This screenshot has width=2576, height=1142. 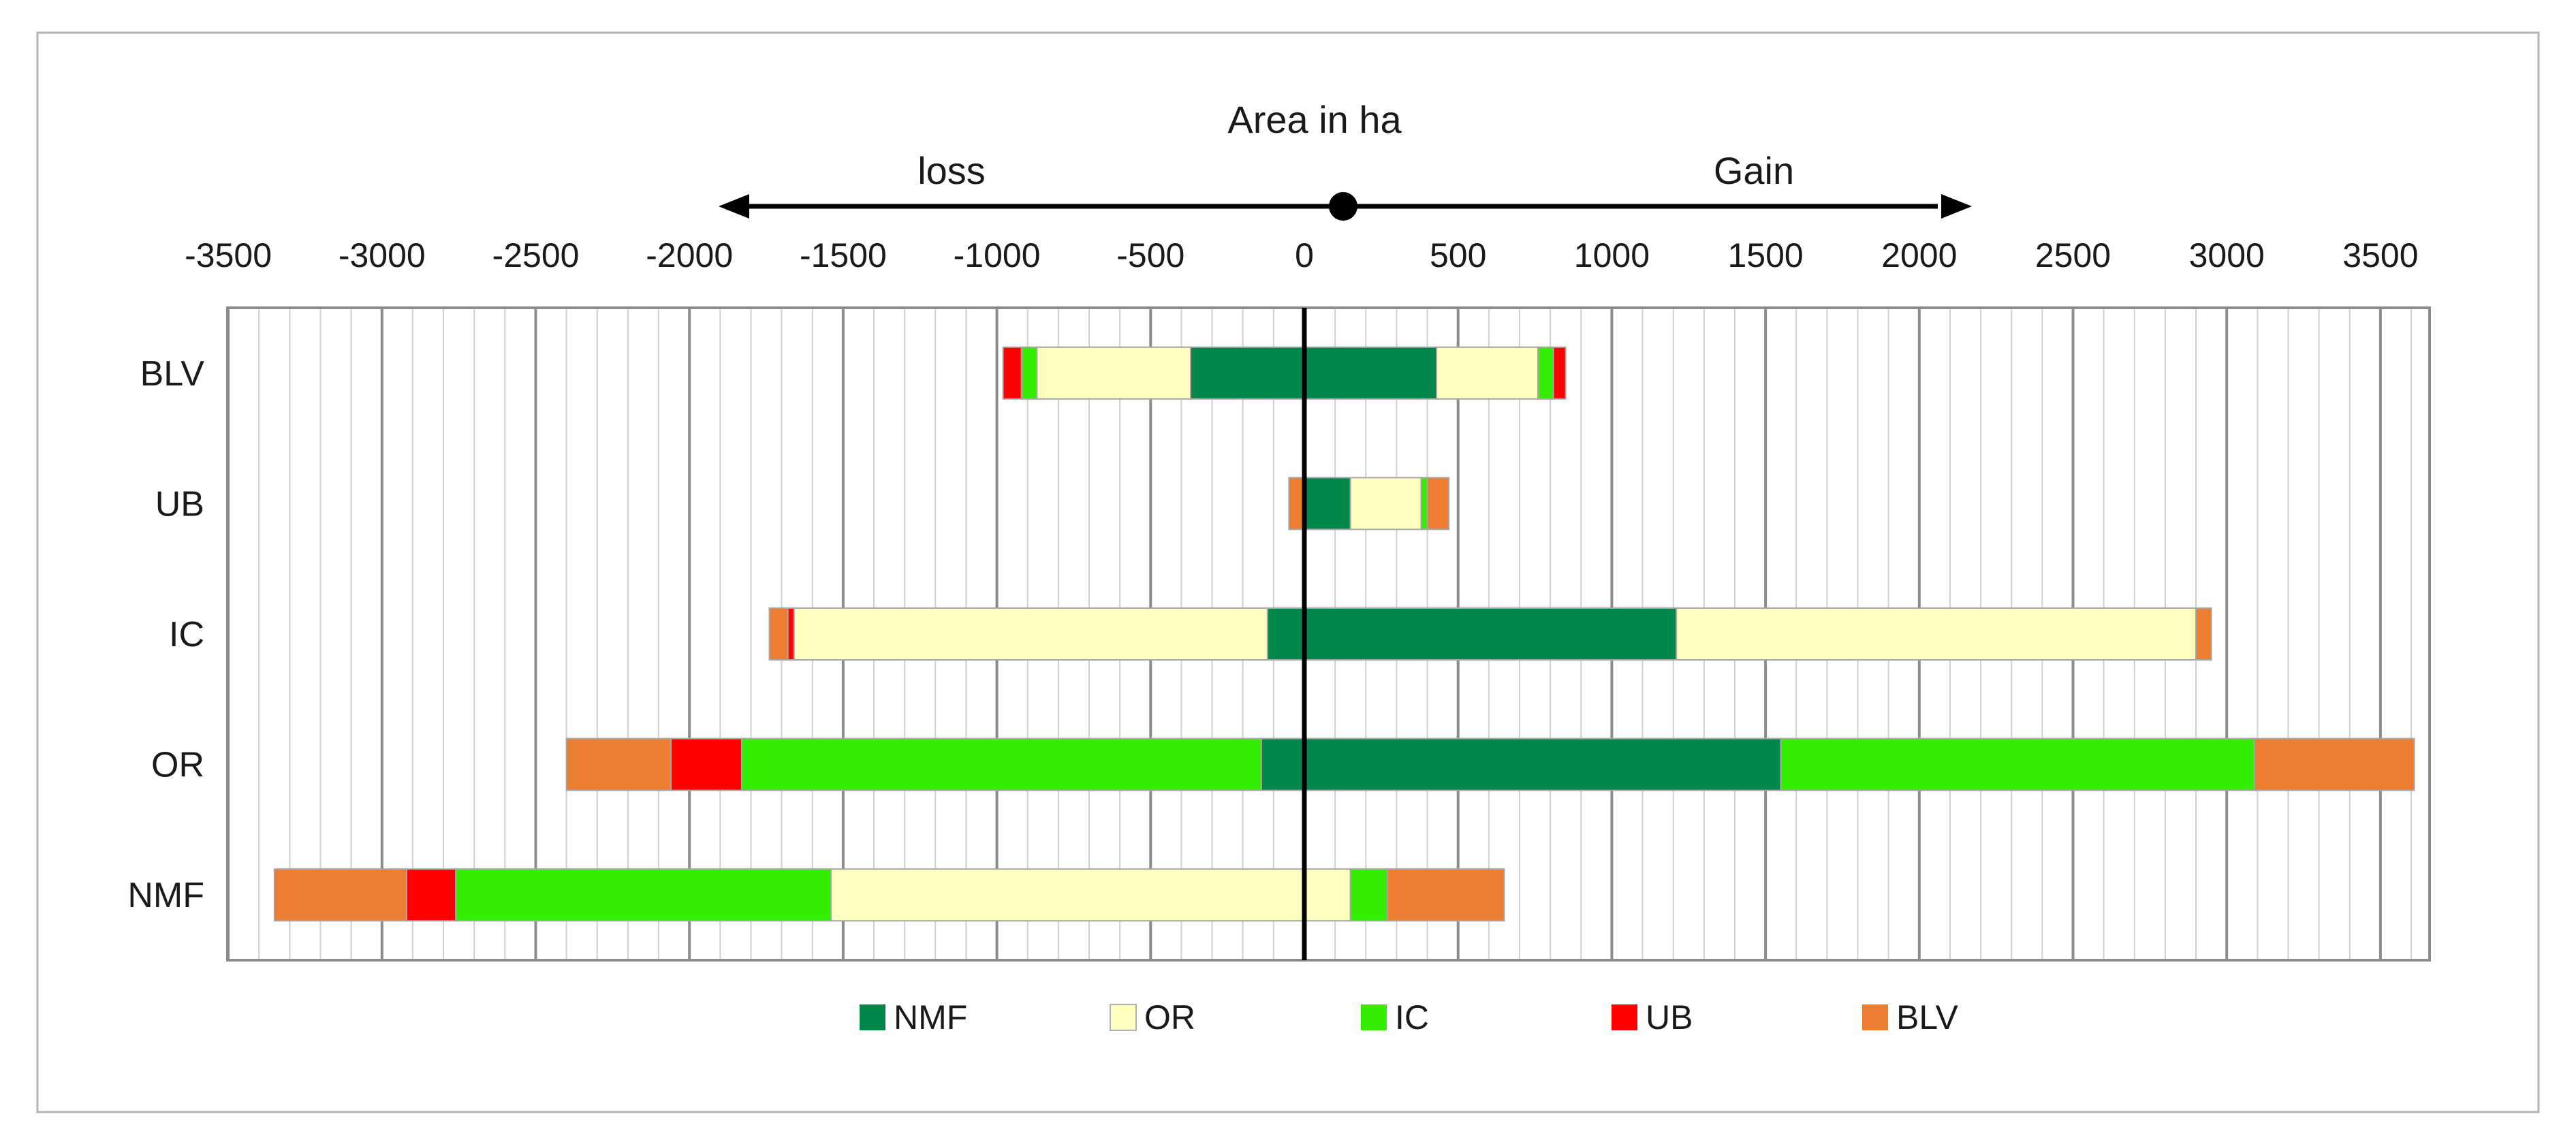 I want to click on bar-blv-loss-ic, so click(x=778, y=634).